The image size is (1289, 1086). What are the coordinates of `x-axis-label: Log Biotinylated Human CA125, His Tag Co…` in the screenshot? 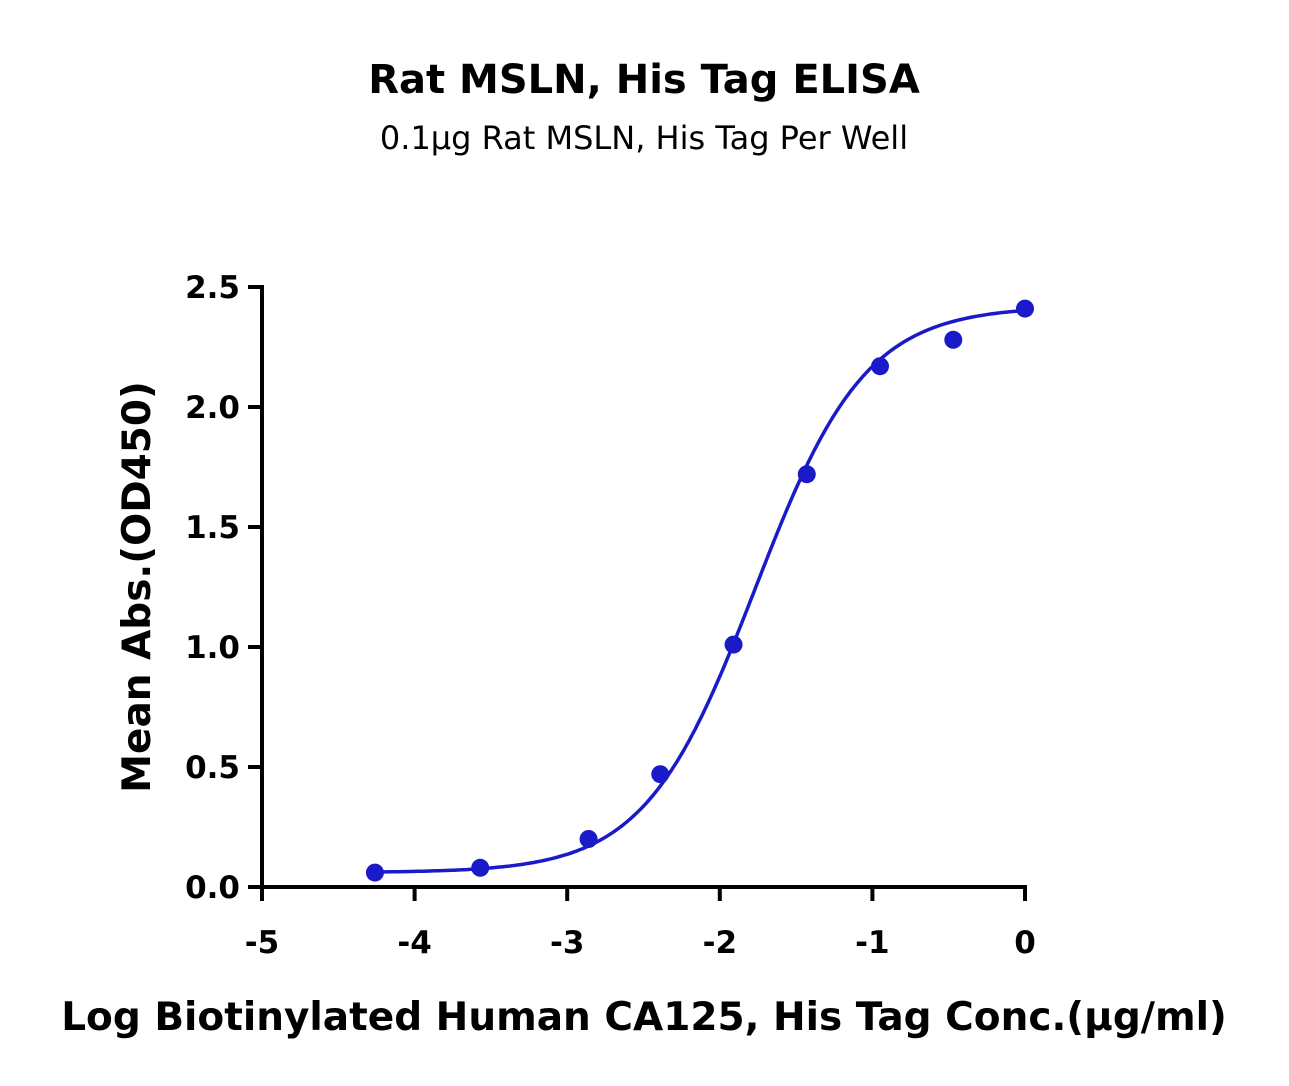 It's located at (644, 1017).